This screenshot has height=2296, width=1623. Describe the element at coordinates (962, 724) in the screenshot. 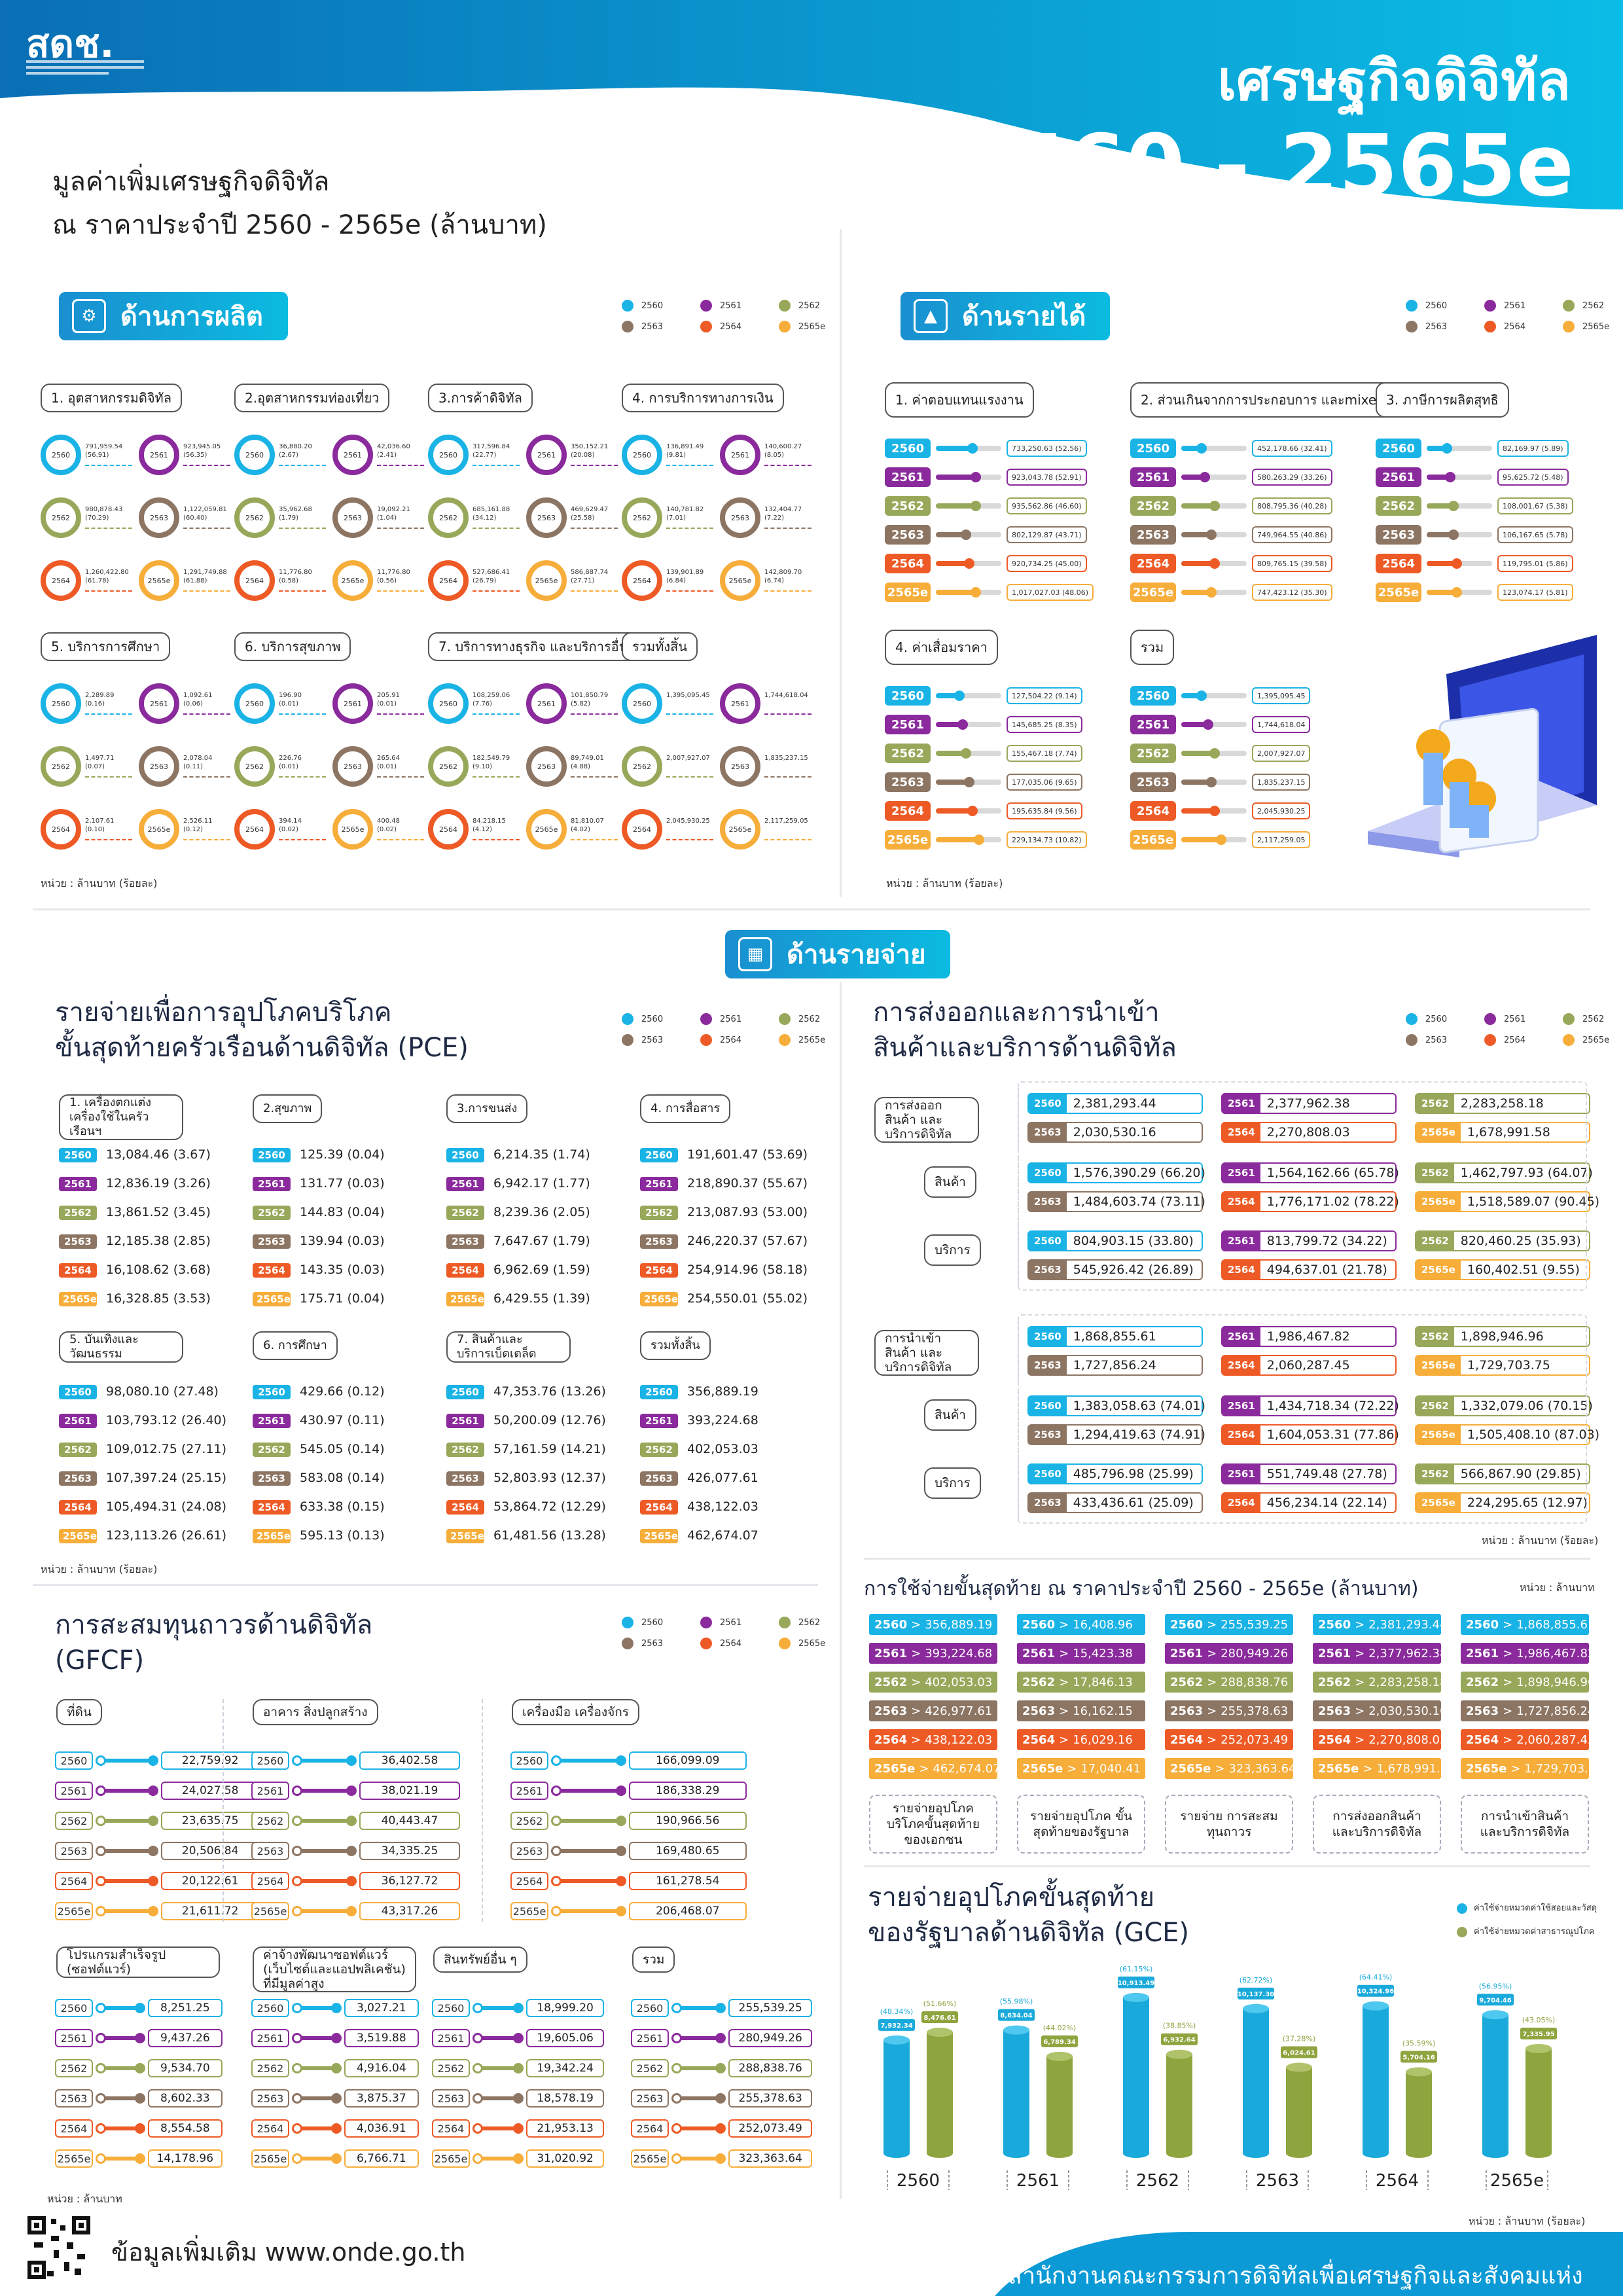

I see `slider-knob` at that location.